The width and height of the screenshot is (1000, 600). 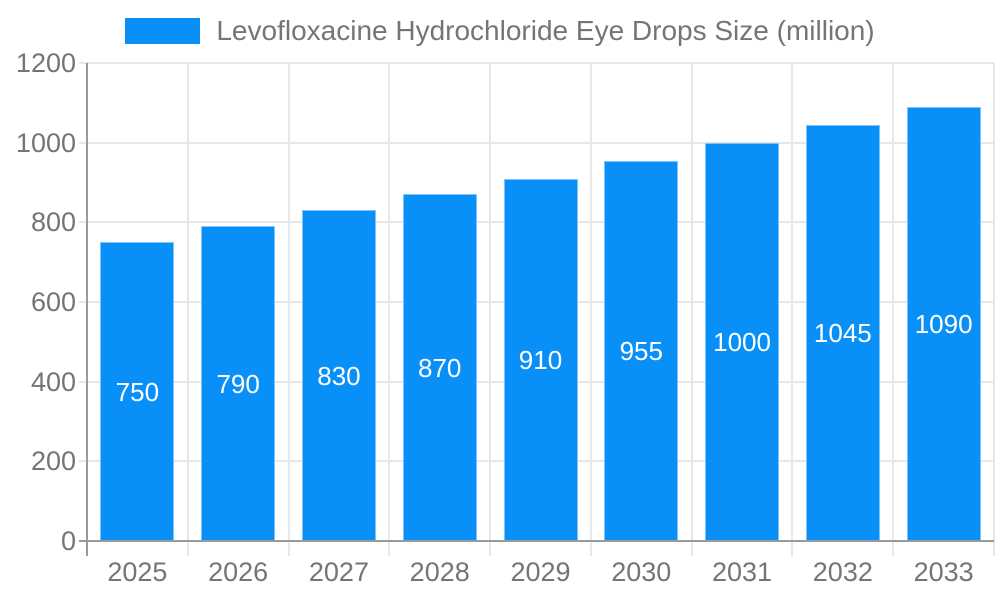 I want to click on bar-2032, so click(x=842, y=332).